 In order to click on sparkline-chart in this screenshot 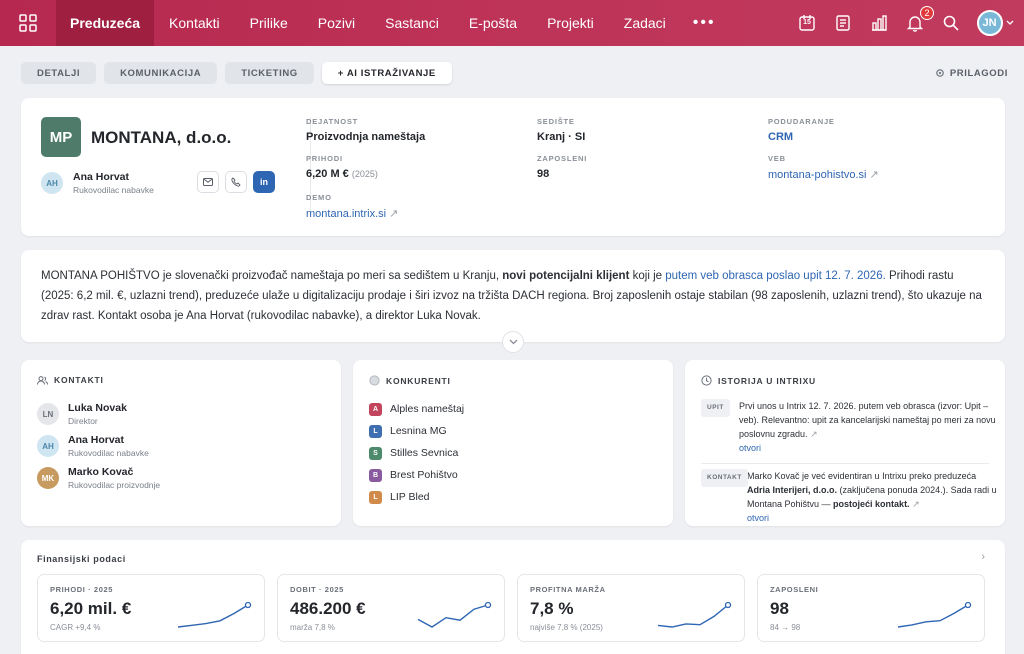, I will do `click(214, 614)`.